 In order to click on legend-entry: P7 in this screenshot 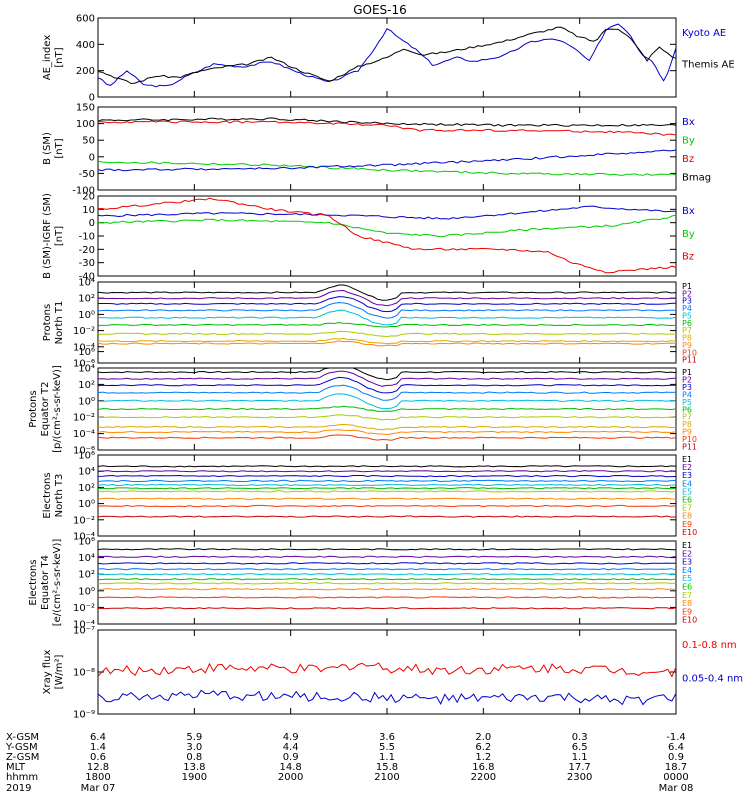, I will do `click(687, 330)`.